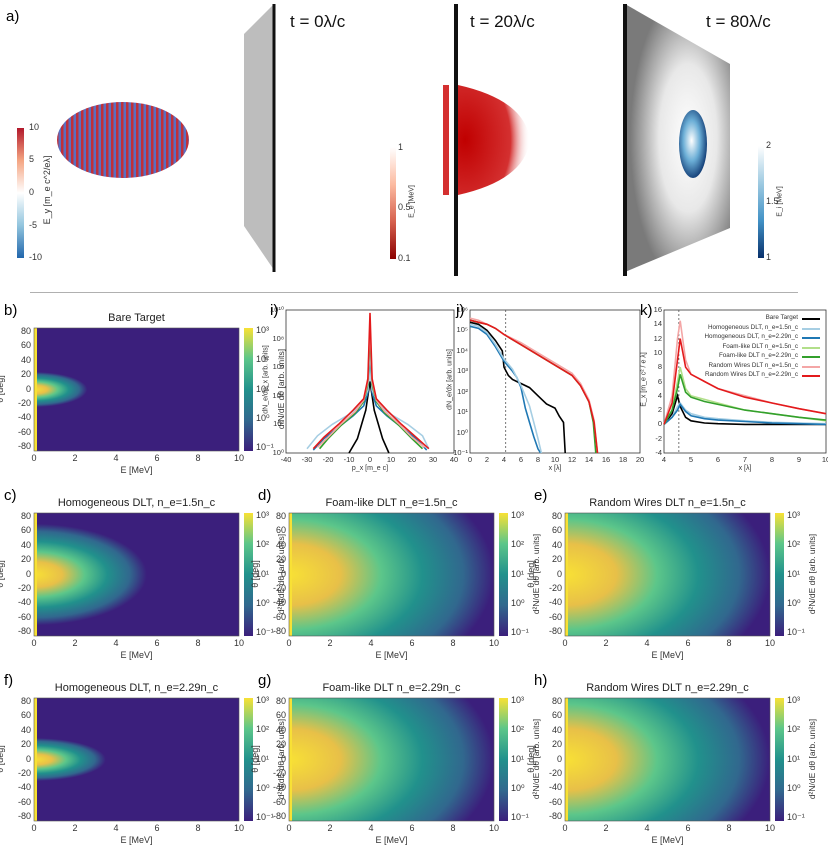 The width and height of the screenshot is (828, 850). Describe the element at coordinates (265, 495) in the screenshot. I see `panel-letter-d: d)` at that location.